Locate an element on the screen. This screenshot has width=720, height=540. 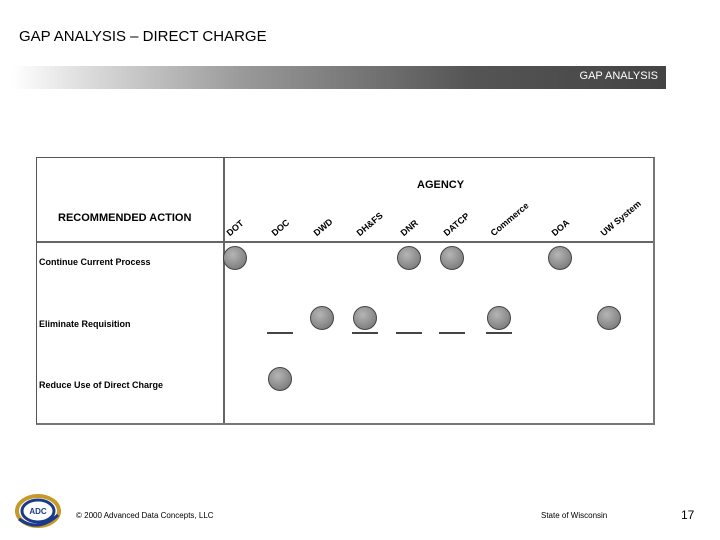
recommendation-dot-datcp is located at coordinates (452, 258).